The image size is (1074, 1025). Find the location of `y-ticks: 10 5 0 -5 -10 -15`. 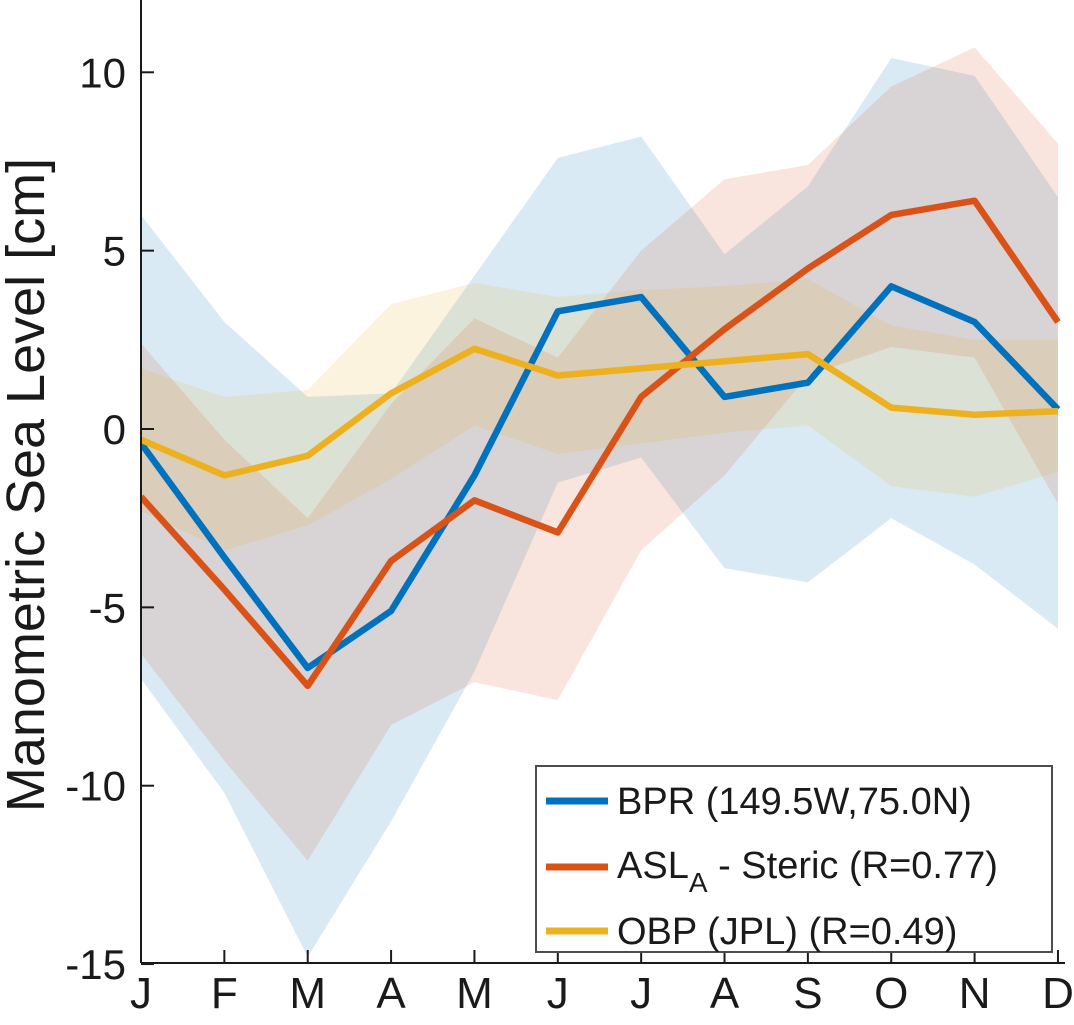

y-ticks: 10 5 0 -5 -10 -15 is located at coordinates (109, 518).